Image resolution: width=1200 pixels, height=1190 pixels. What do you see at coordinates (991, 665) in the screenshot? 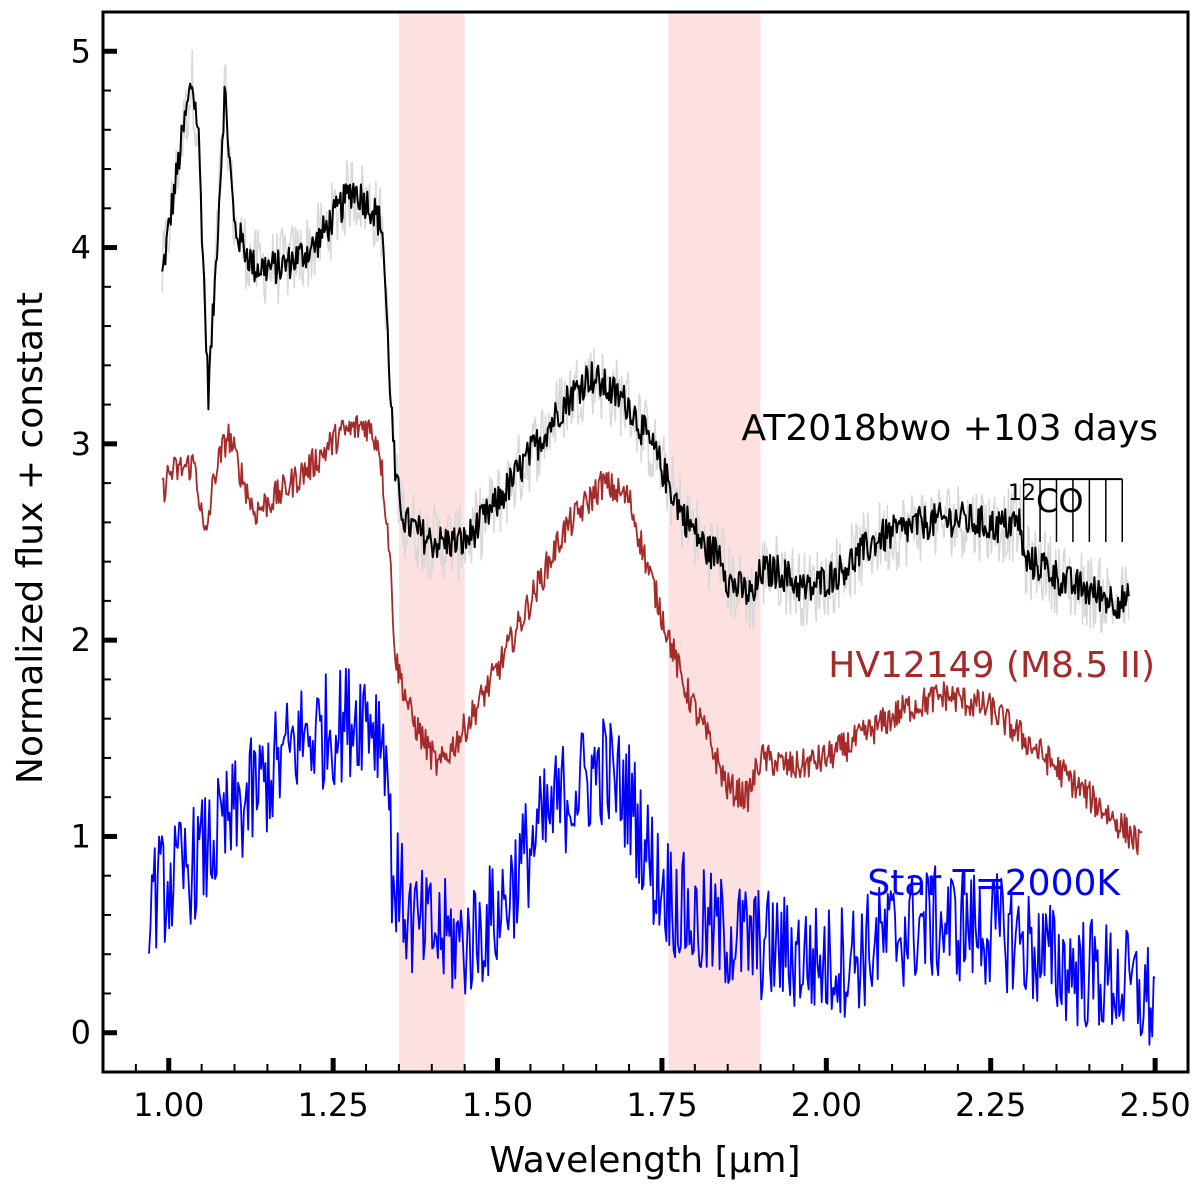
I see `series-label-hv12149: HV12149 (M8.5 II)` at bounding box center [991, 665].